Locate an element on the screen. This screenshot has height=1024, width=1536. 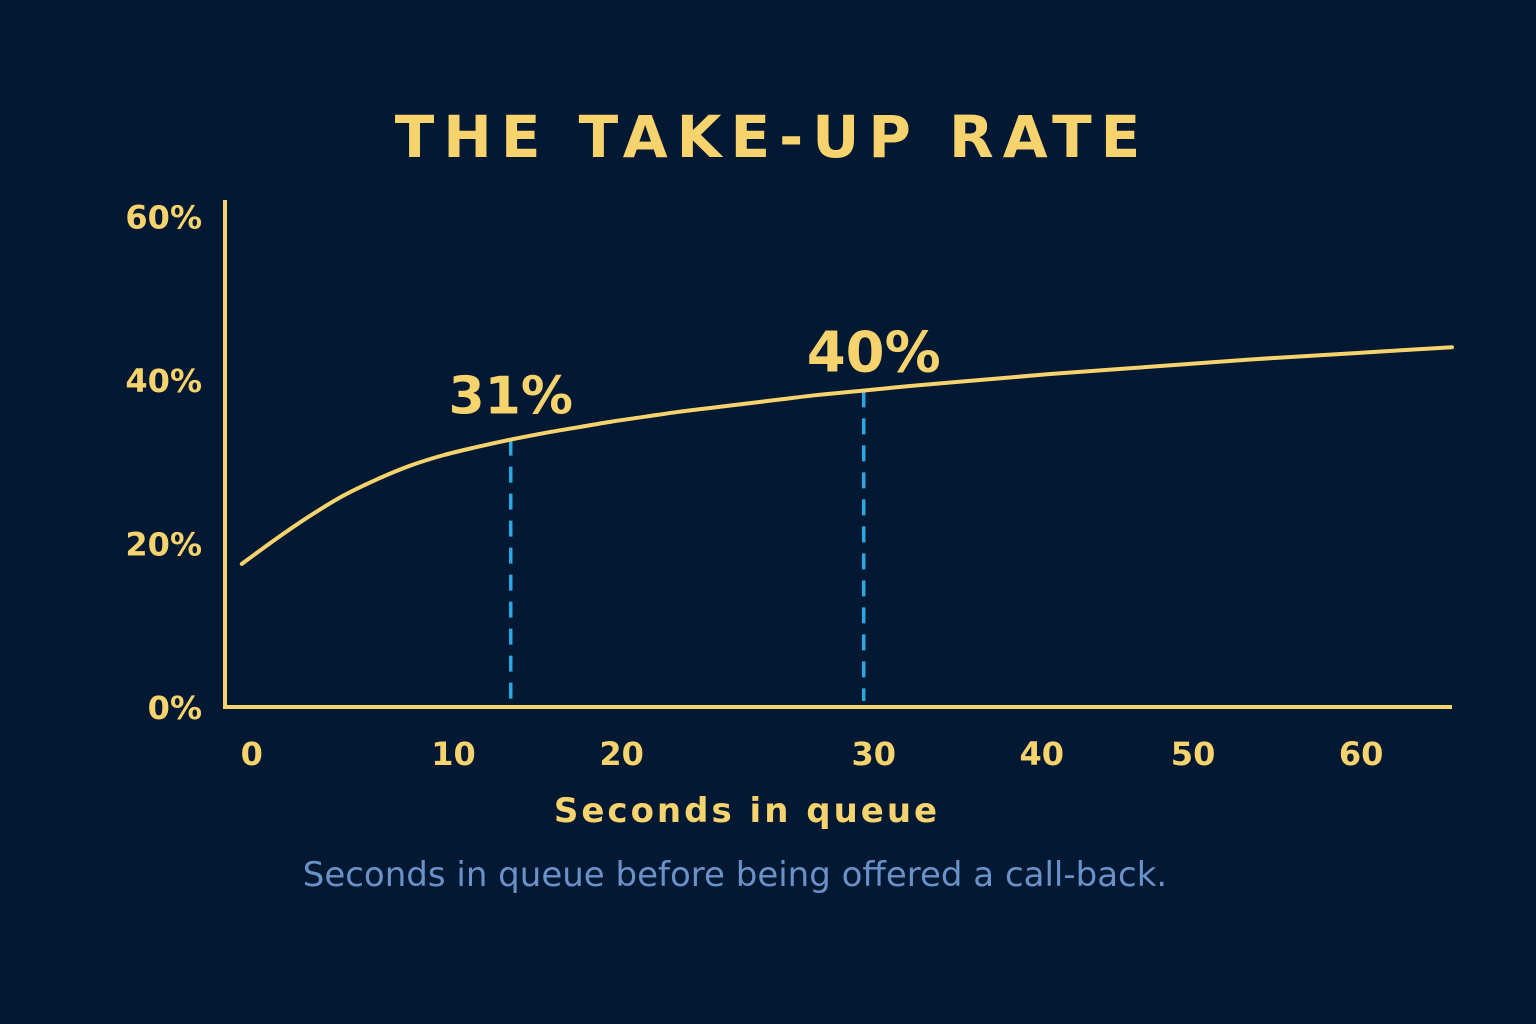
callout-label: 40% is located at coordinates (874, 352).